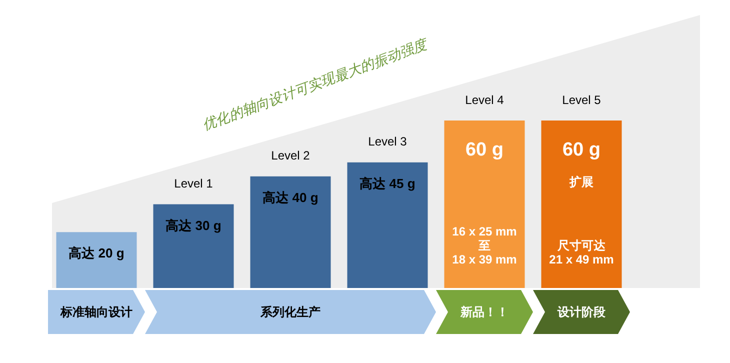  What do you see at coordinates (388, 141) in the screenshot?
I see `x-tick-label: Level 3` at bounding box center [388, 141].